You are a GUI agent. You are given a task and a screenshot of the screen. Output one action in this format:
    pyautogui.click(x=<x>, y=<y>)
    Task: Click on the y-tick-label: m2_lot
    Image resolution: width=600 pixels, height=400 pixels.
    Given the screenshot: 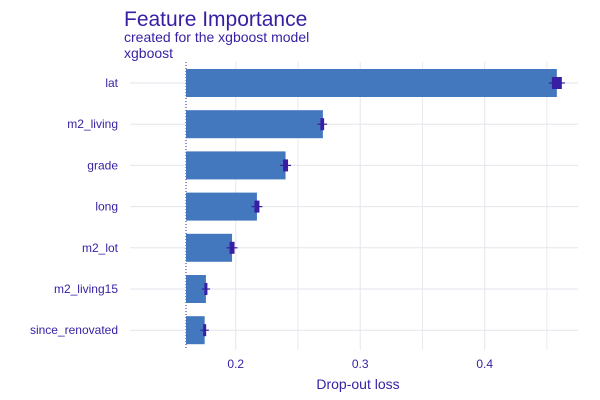 What is the action you would take?
    pyautogui.click(x=100, y=248)
    